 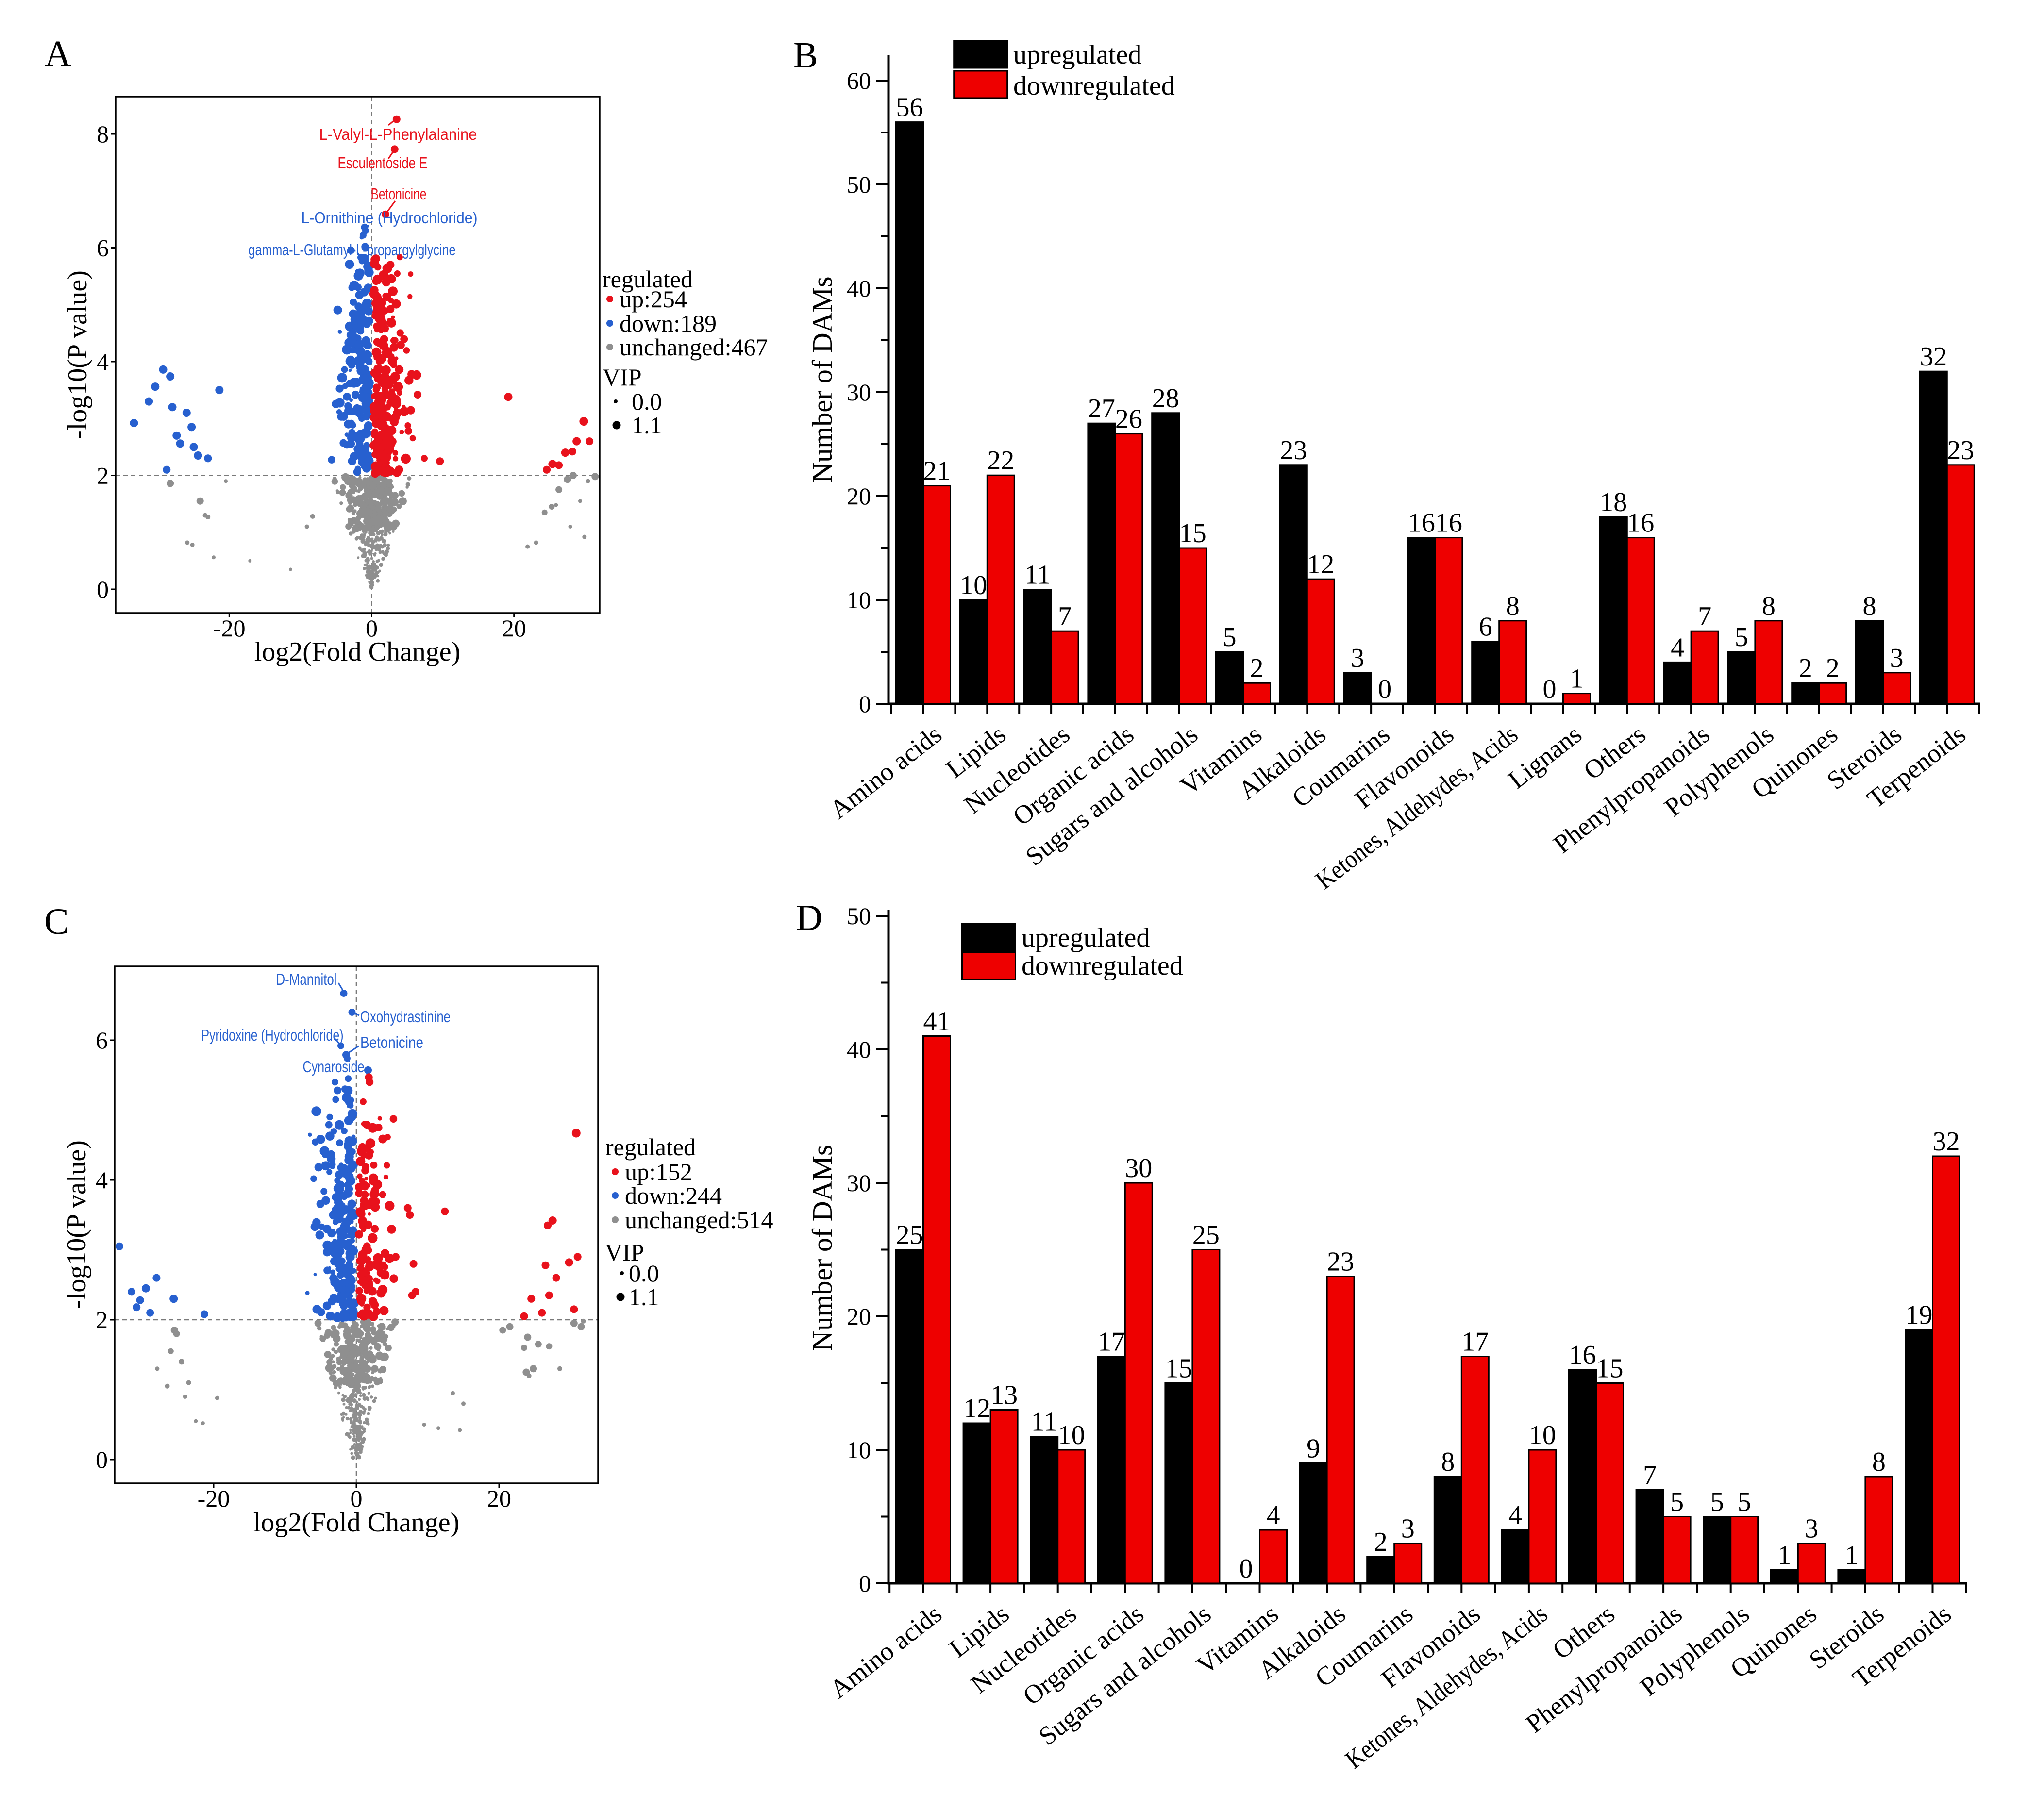 I want to click on svg-text: 60, so click(x=859, y=80).